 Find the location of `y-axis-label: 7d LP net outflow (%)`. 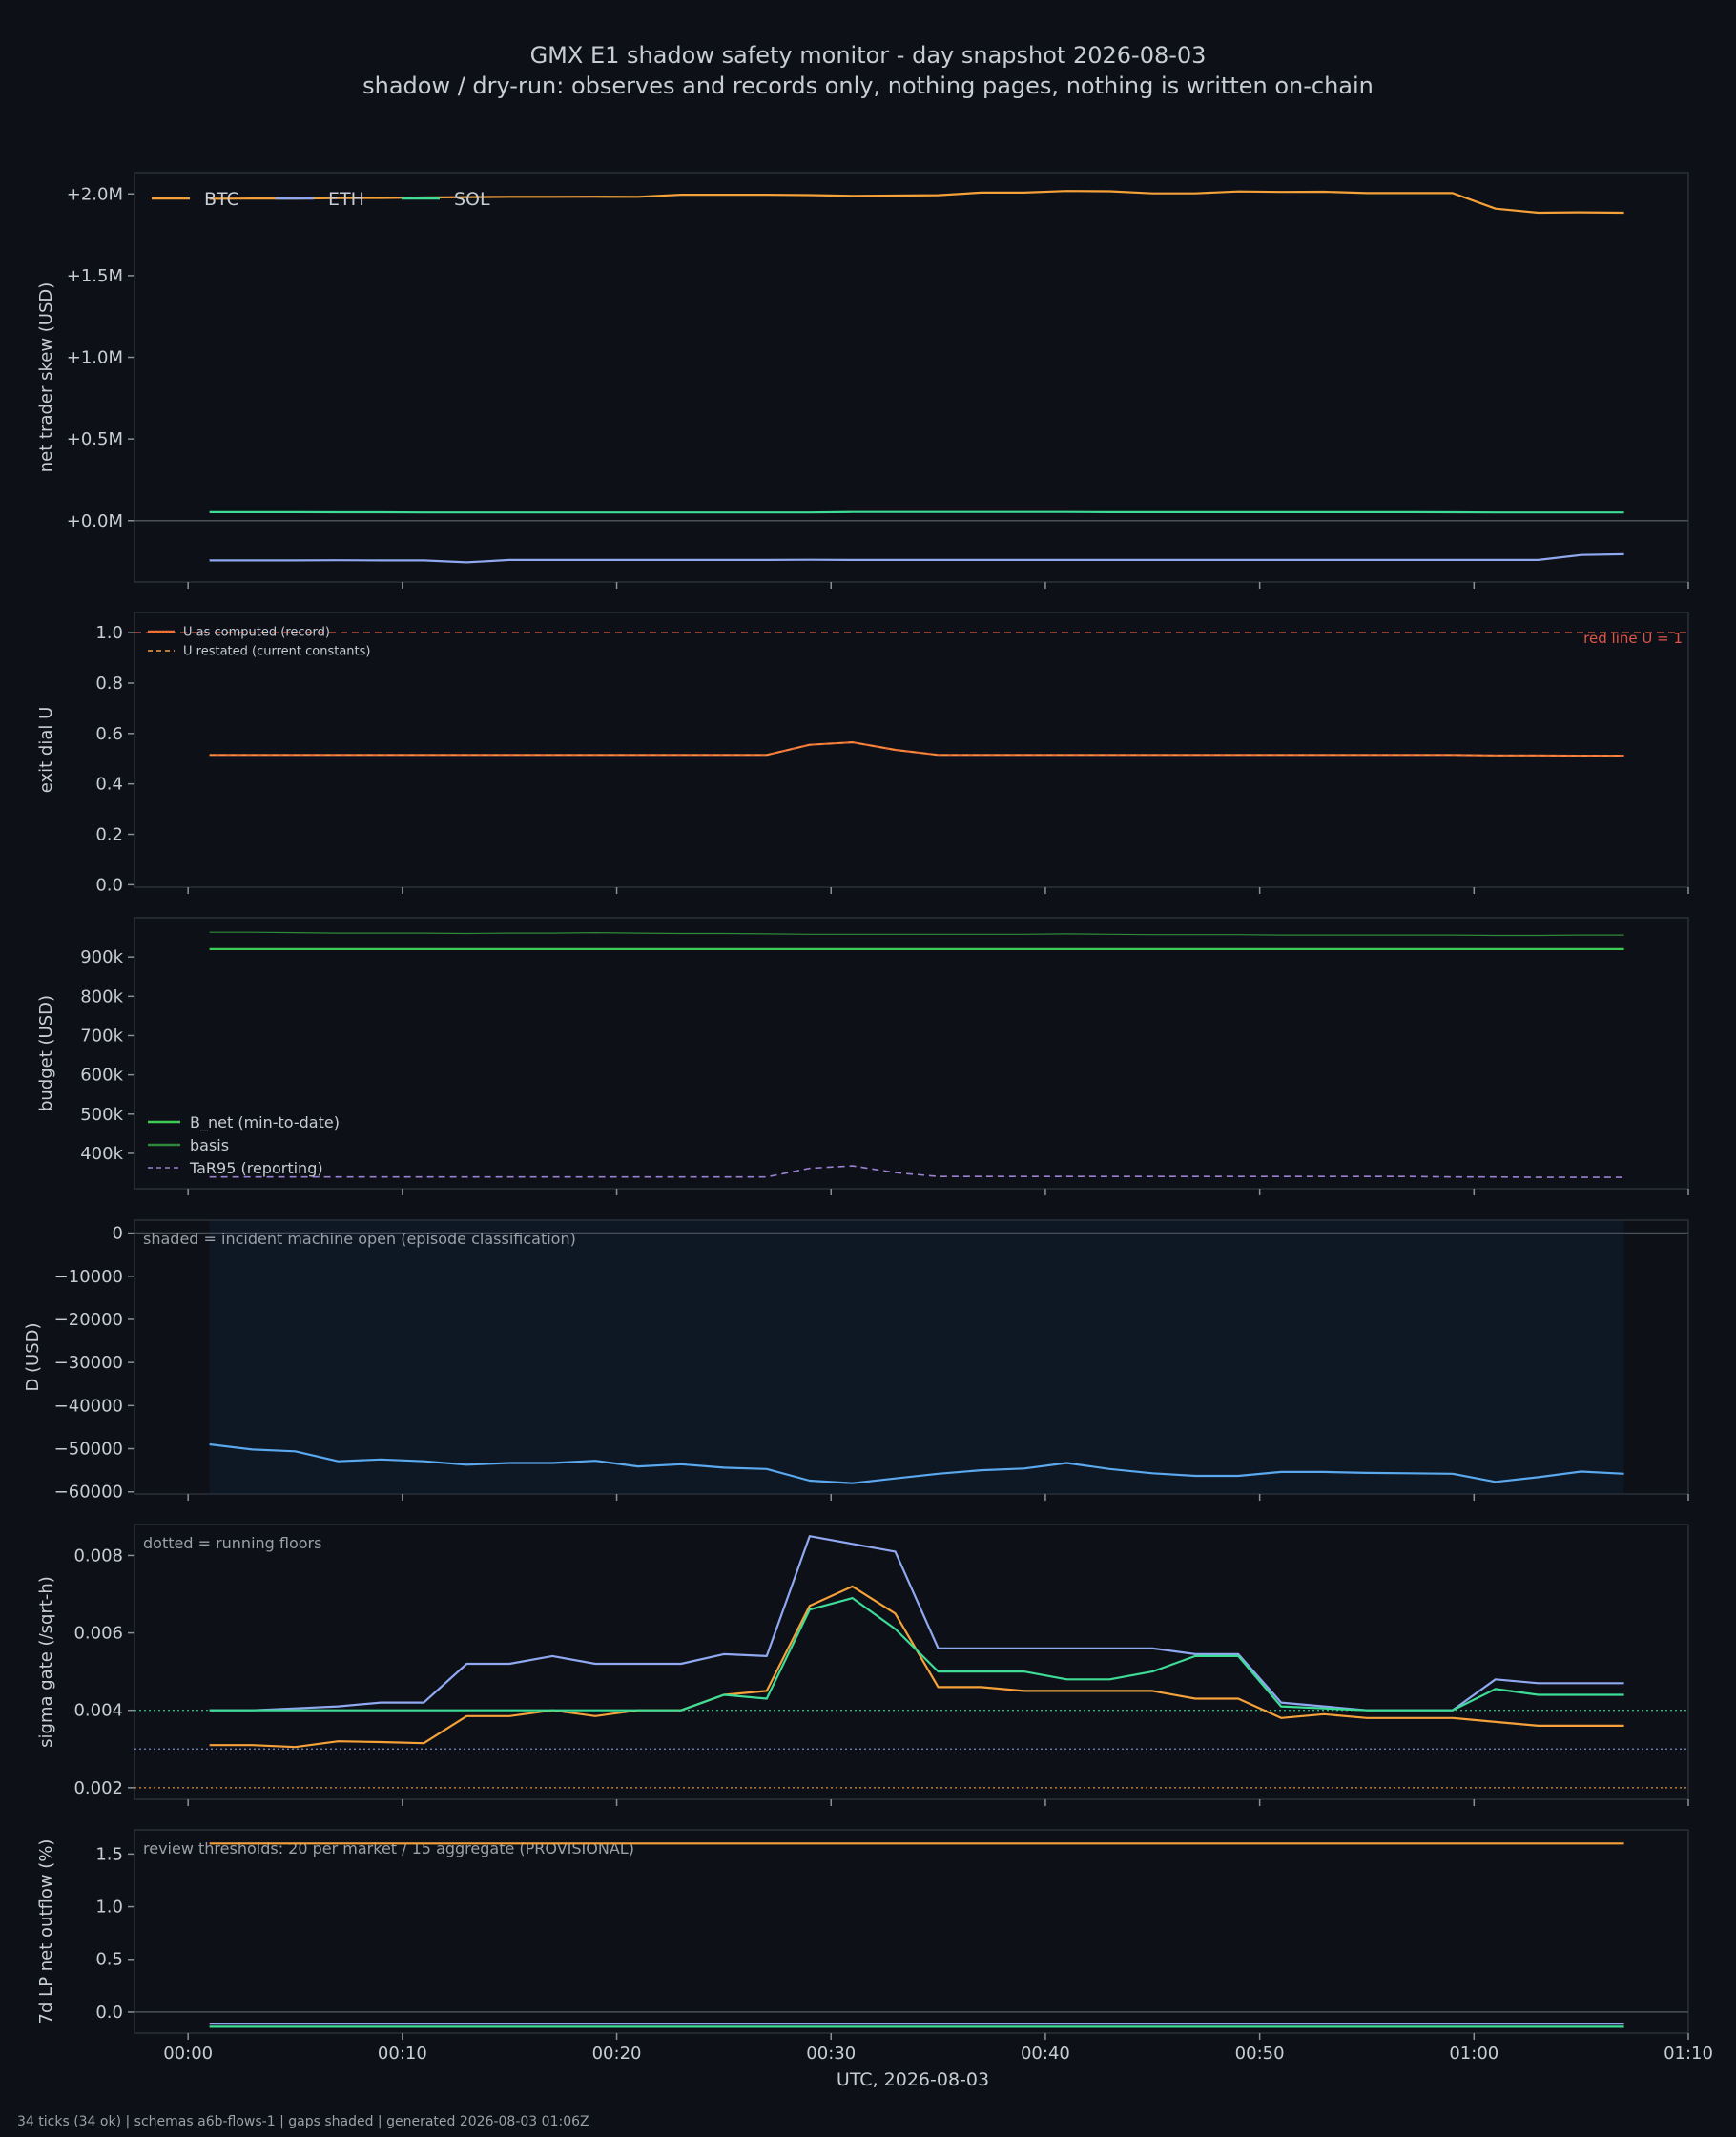

y-axis-label: 7d LP net outflow (%) is located at coordinates (46, 1931).